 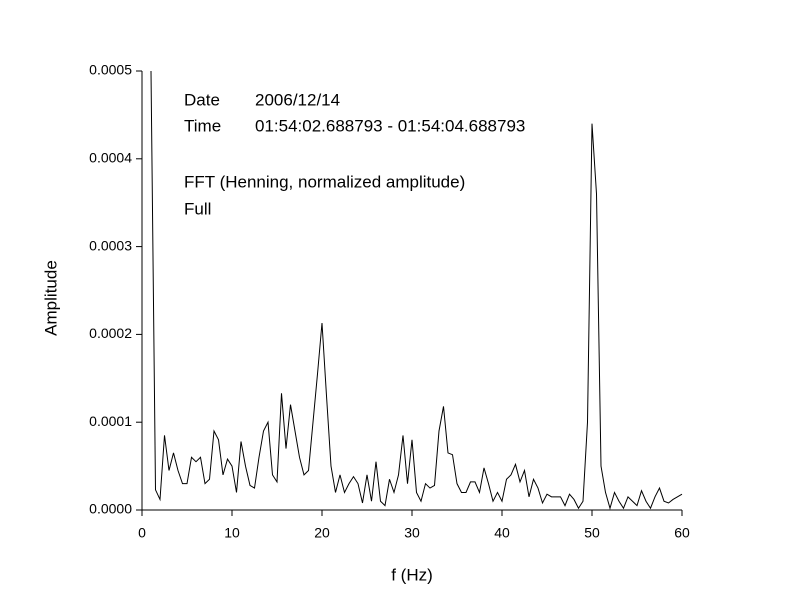 What do you see at coordinates (297, 99) in the screenshot?
I see `annotation: 2006/12/14` at bounding box center [297, 99].